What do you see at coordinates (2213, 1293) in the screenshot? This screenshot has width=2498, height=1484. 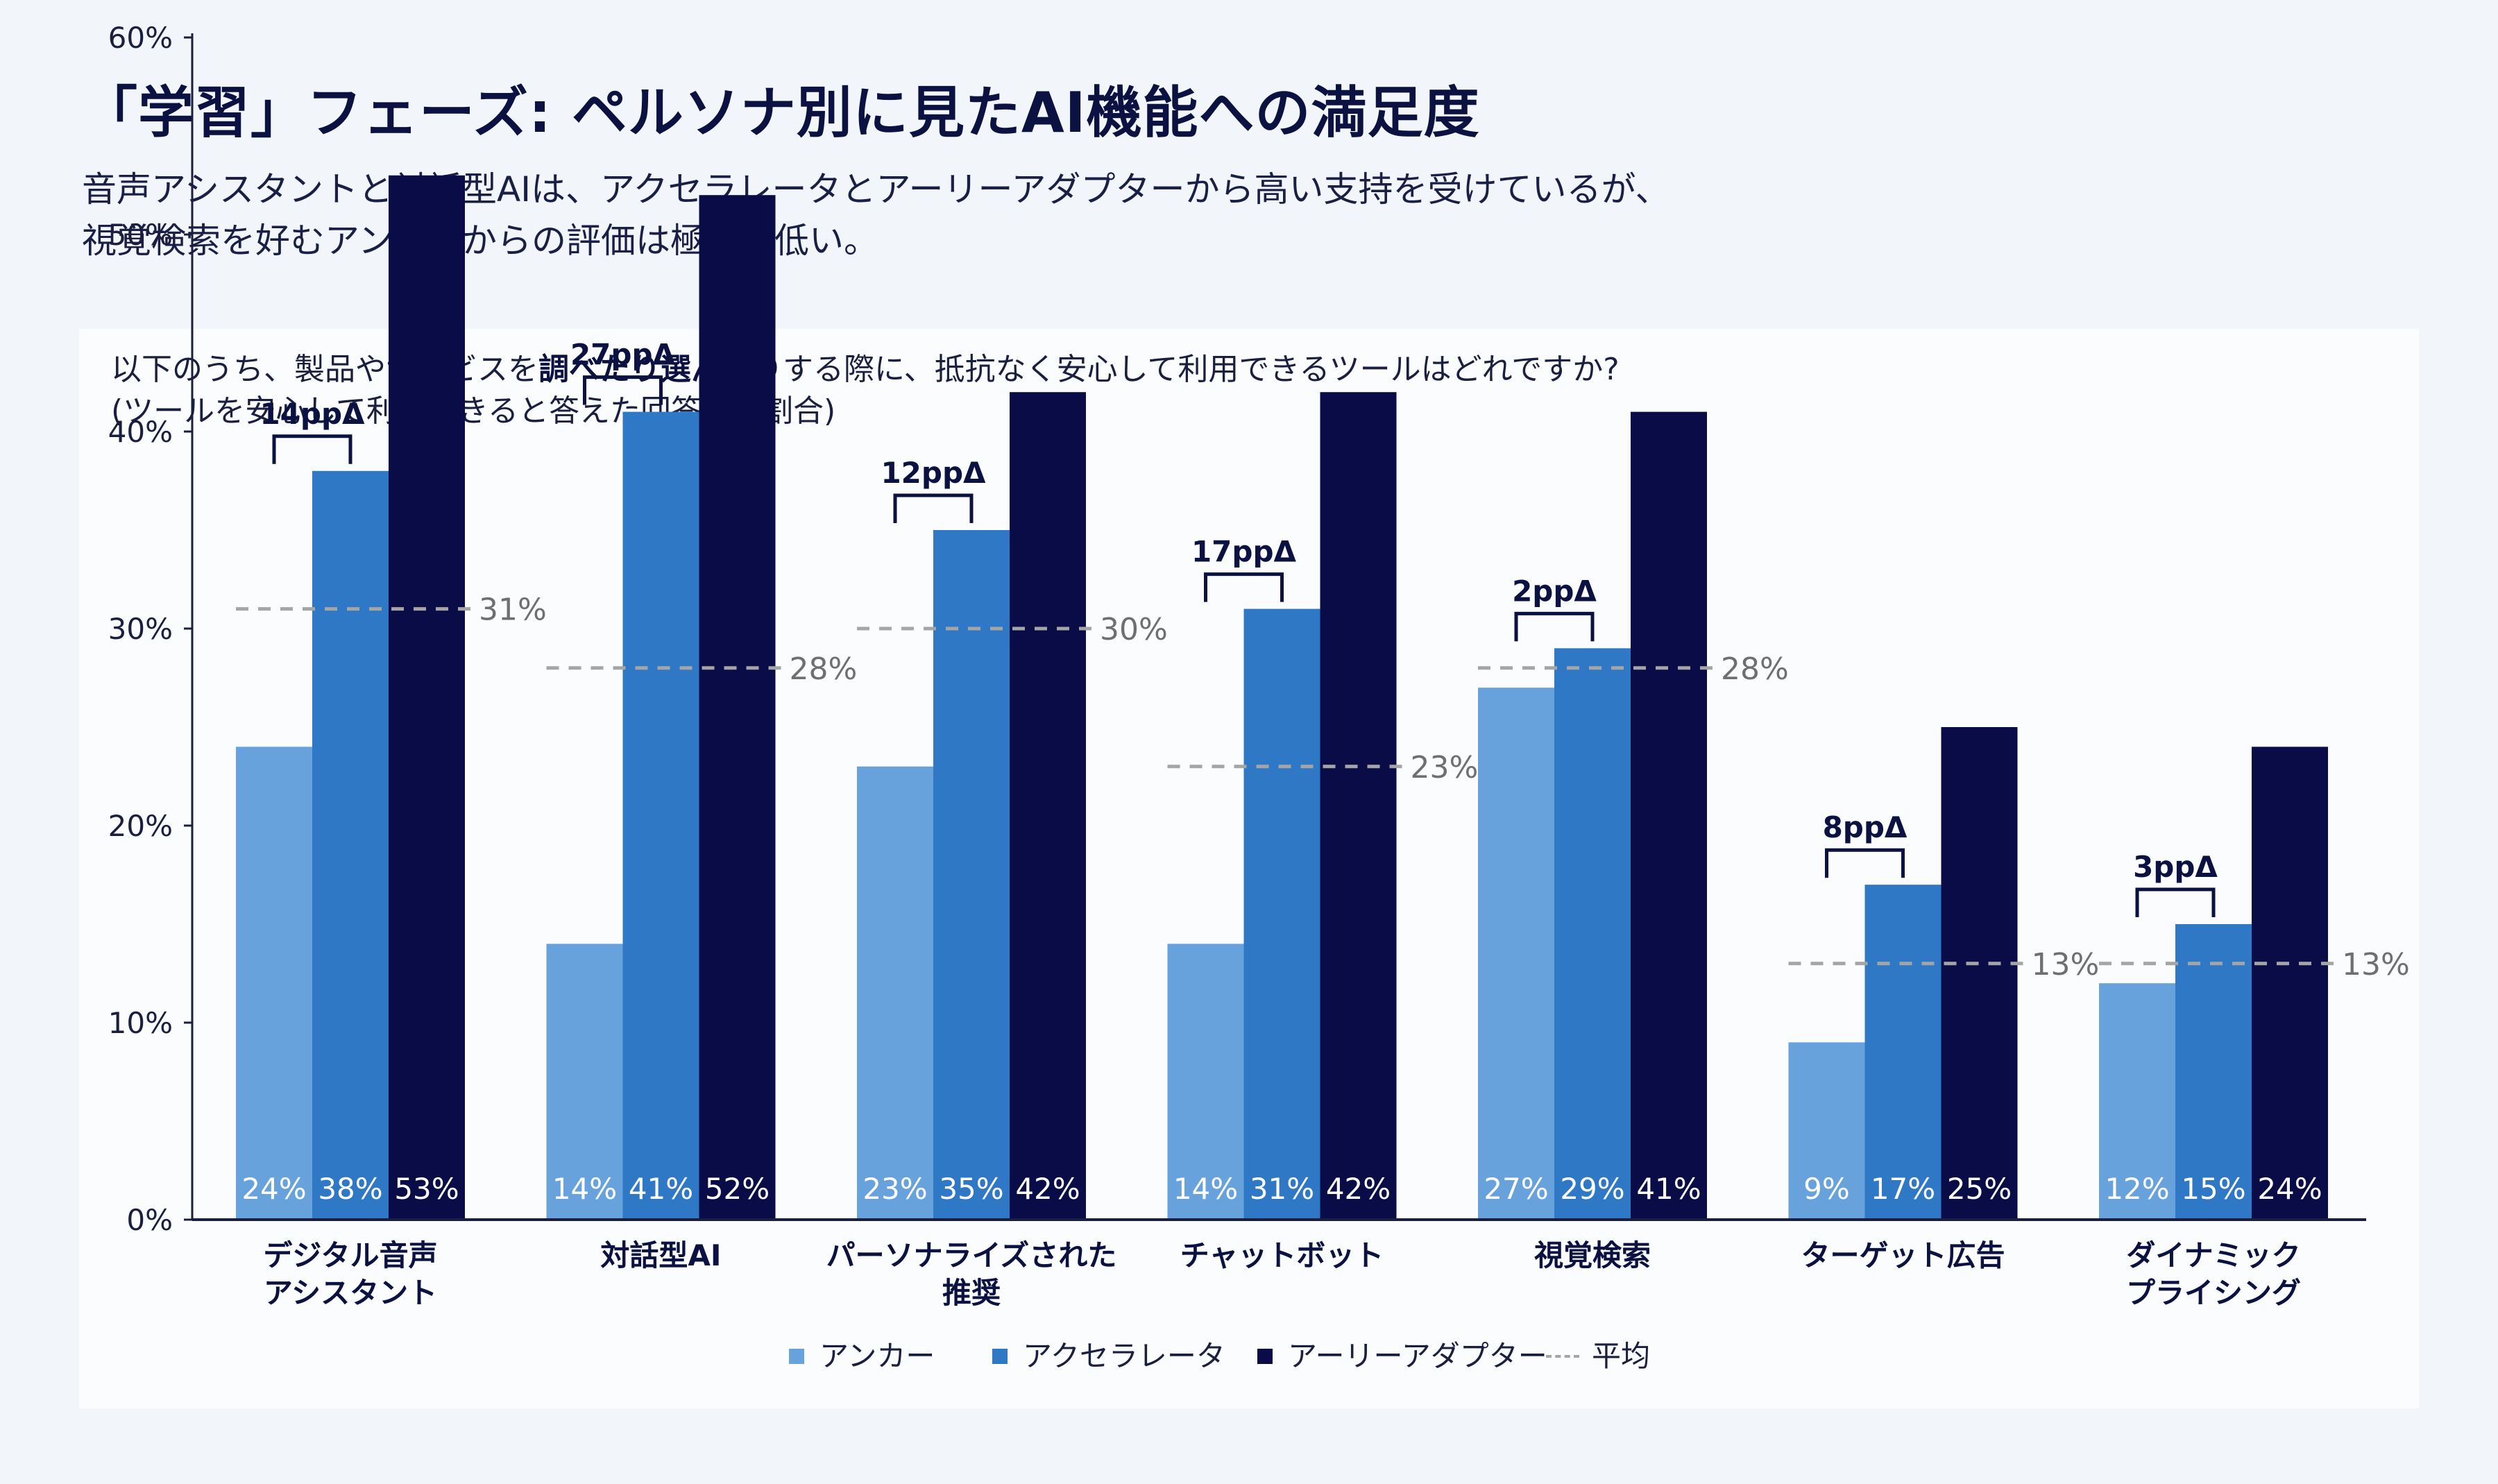 I see `x-category-label: プライシング` at bounding box center [2213, 1293].